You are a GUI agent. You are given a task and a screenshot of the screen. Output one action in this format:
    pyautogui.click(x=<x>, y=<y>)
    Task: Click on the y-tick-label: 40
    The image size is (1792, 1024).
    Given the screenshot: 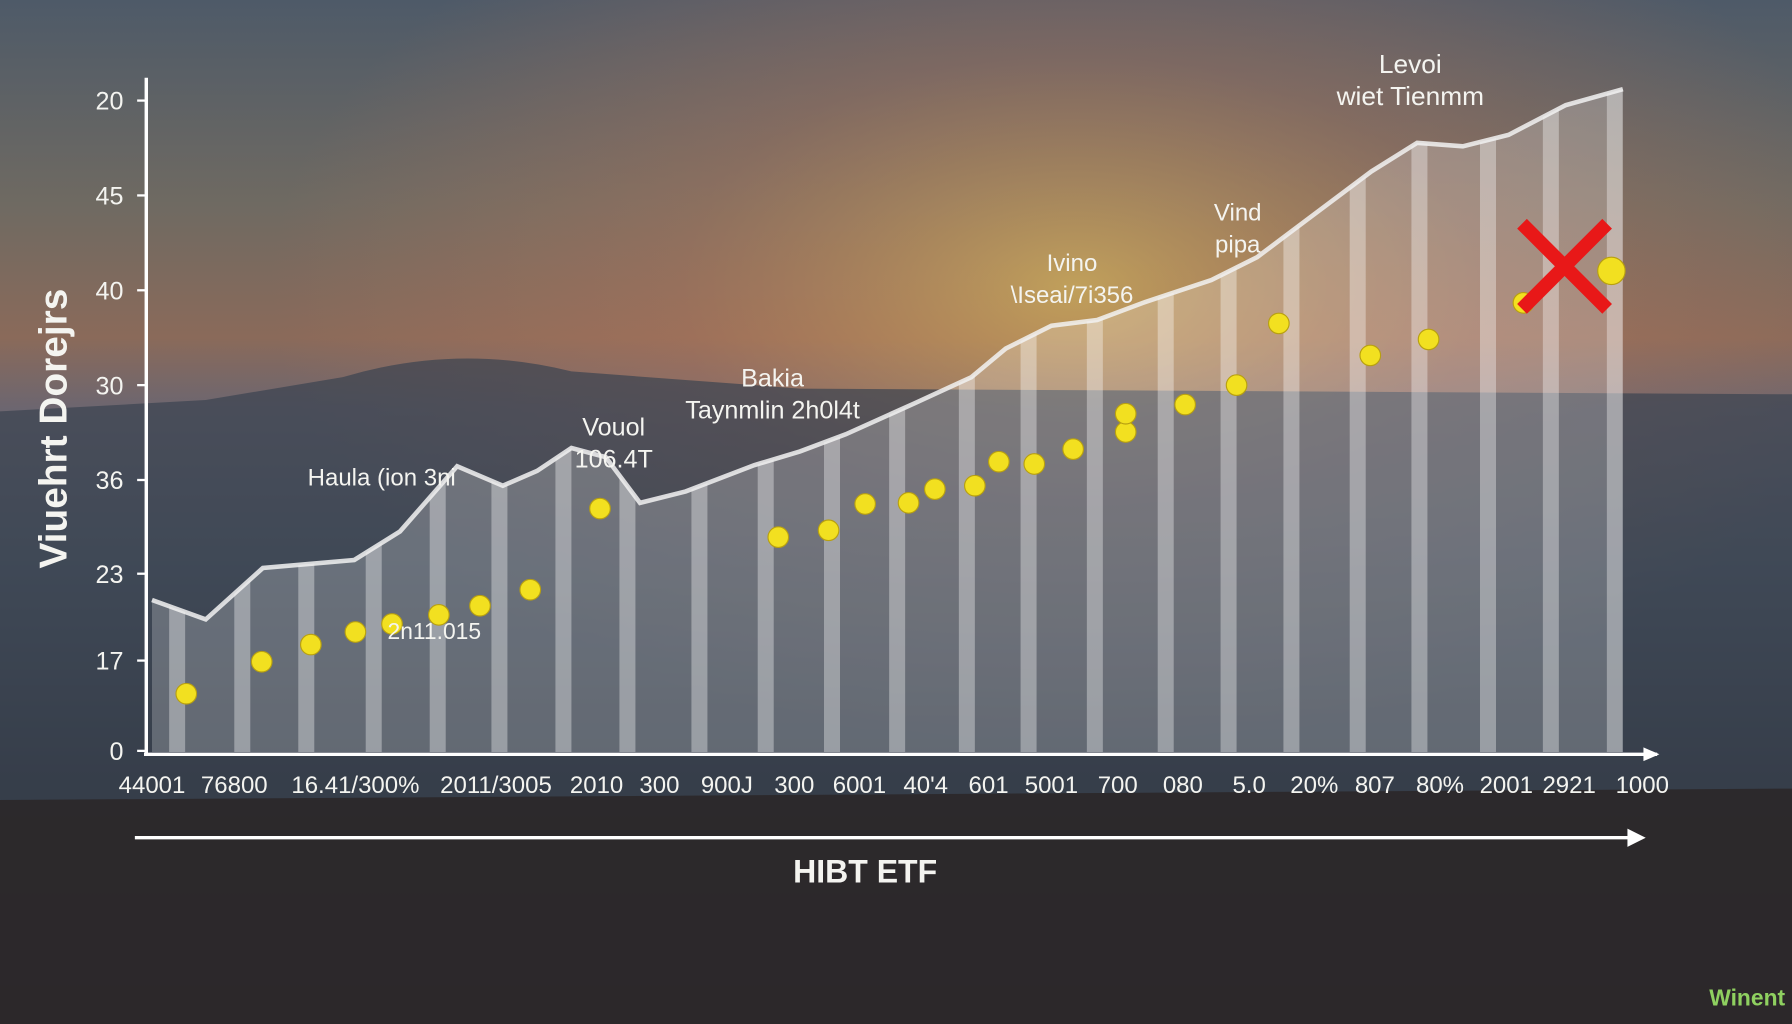 What is the action you would take?
    pyautogui.click(x=109, y=291)
    